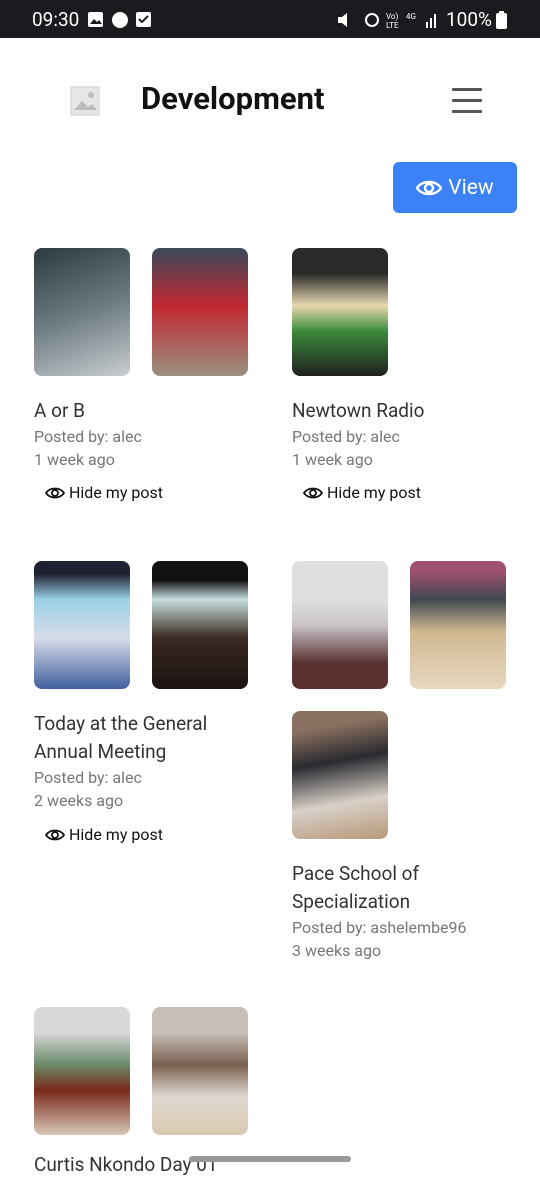 This screenshot has width=540, height=1179. I want to click on system-icons: Vo)LTE 4G, so click(387, 21).